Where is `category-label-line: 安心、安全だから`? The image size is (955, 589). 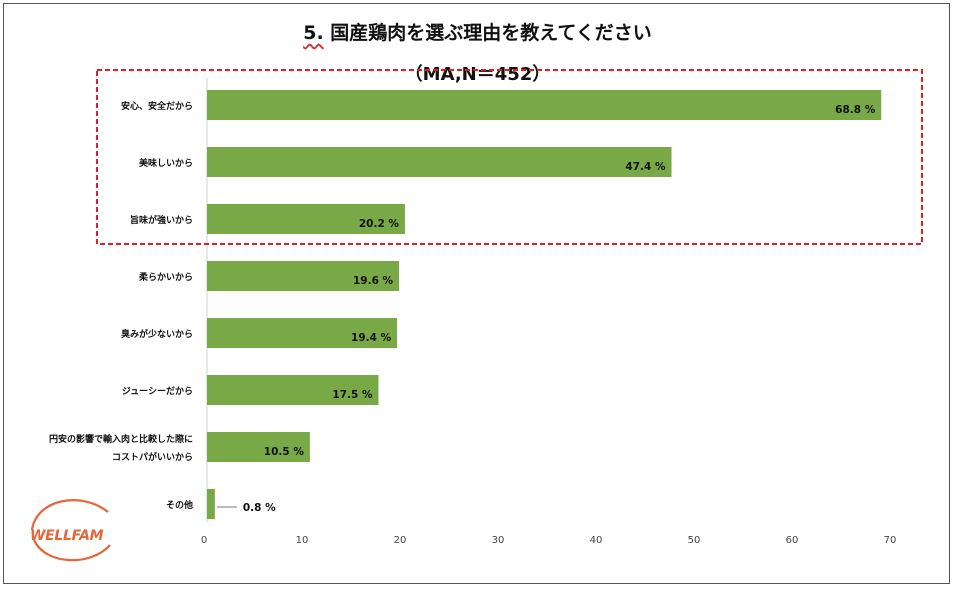 category-label-line: 安心、安全だから is located at coordinates (157, 106).